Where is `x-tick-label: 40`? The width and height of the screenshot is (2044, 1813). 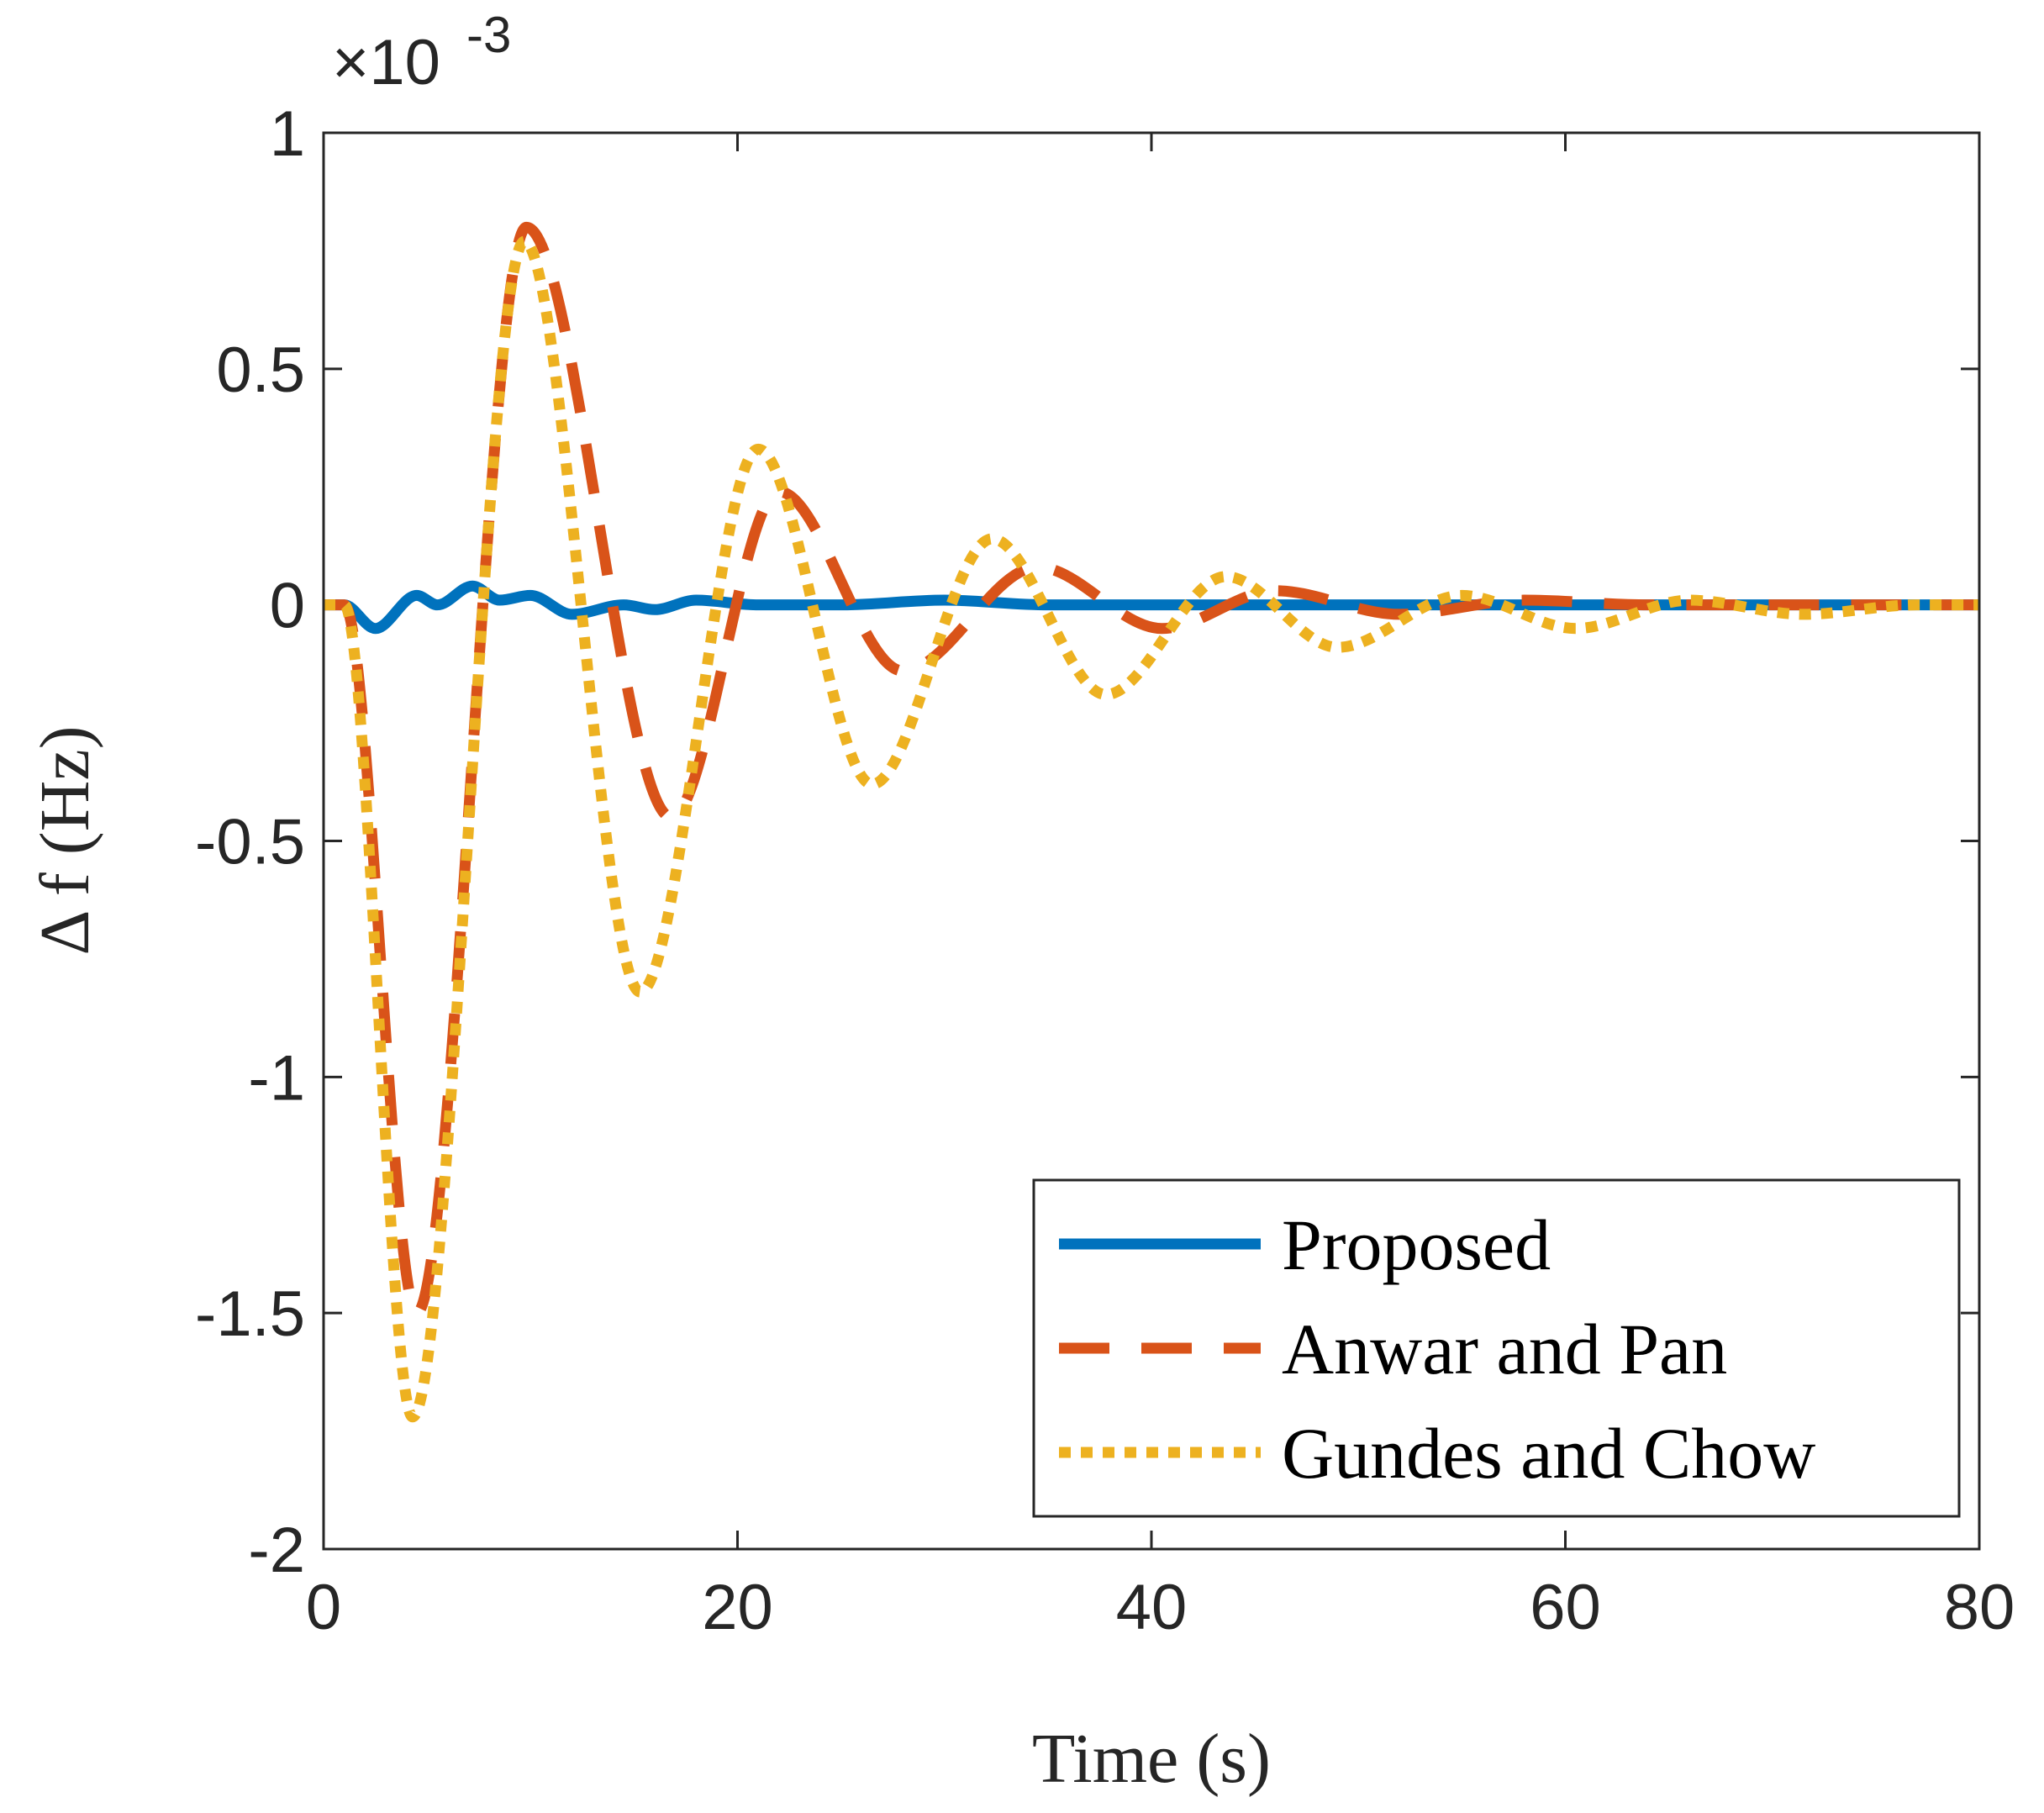
x-tick-label: 40 is located at coordinates (1152, 1607).